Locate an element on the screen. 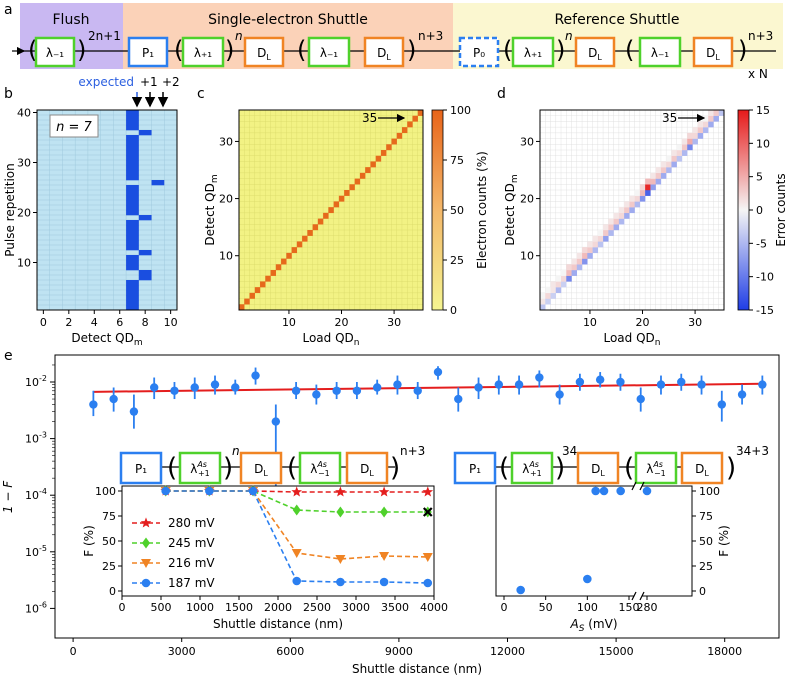  dl-label: DL is located at coordinates (264, 54).